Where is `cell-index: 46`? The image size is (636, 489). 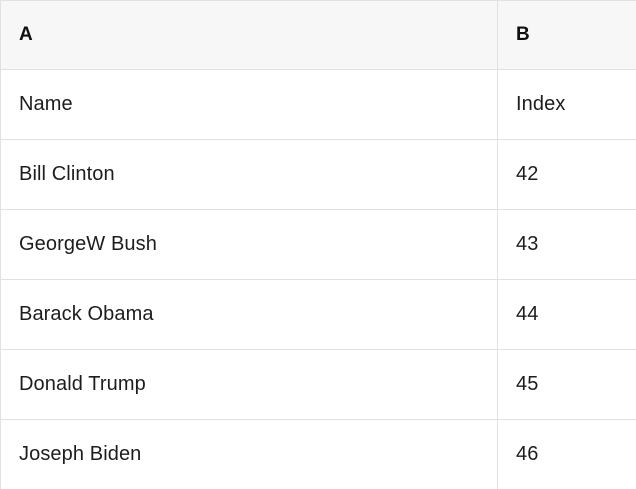 cell-index: 46 is located at coordinates (527, 453).